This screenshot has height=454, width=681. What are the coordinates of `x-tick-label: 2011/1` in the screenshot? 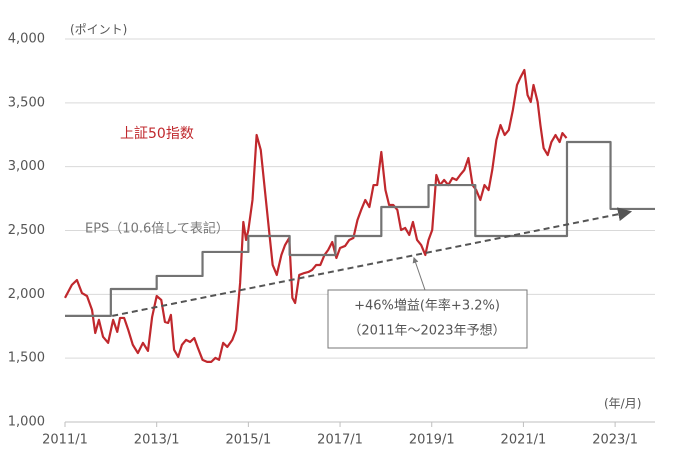 It's located at (65, 440).